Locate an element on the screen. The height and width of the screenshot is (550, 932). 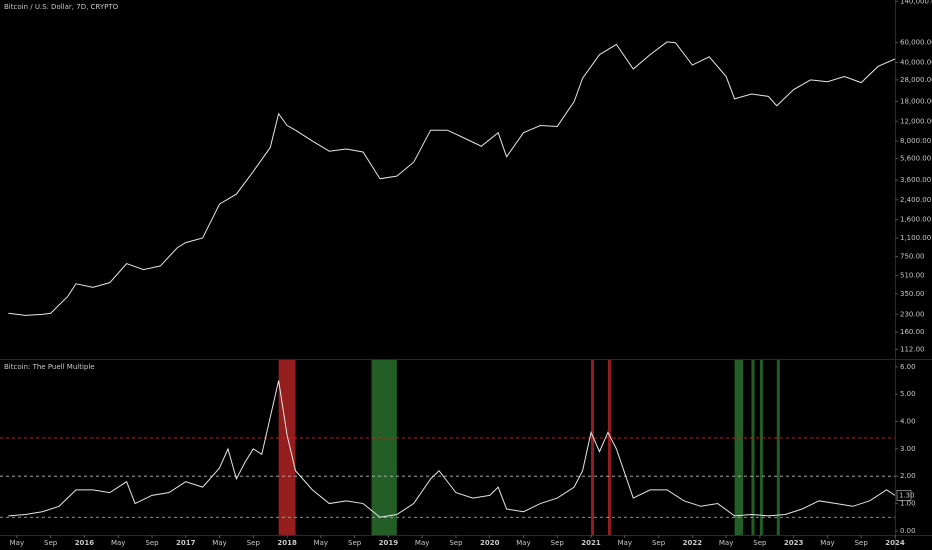
y-tick-label: 4.00 is located at coordinates (908, 422).